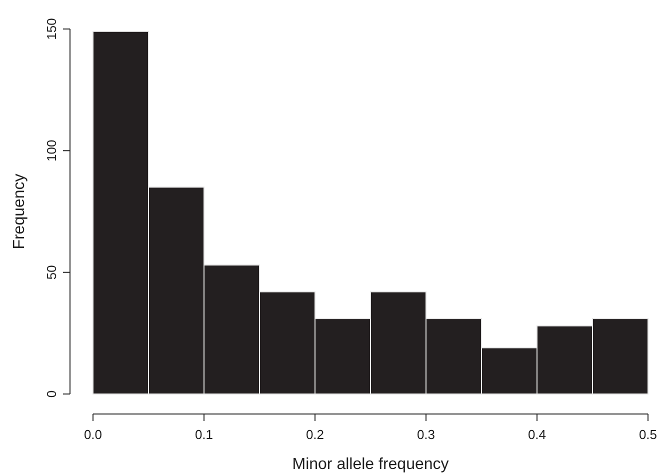 The width and height of the screenshot is (661, 476). I want to click on x-axis-title: Minor allele frequency, so click(370, 464).